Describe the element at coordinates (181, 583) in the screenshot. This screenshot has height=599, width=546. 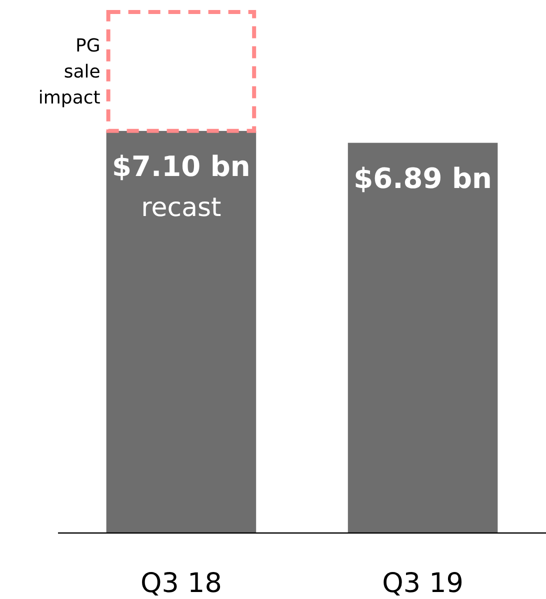
I see `x-tick-label: Q3 18` at that location.